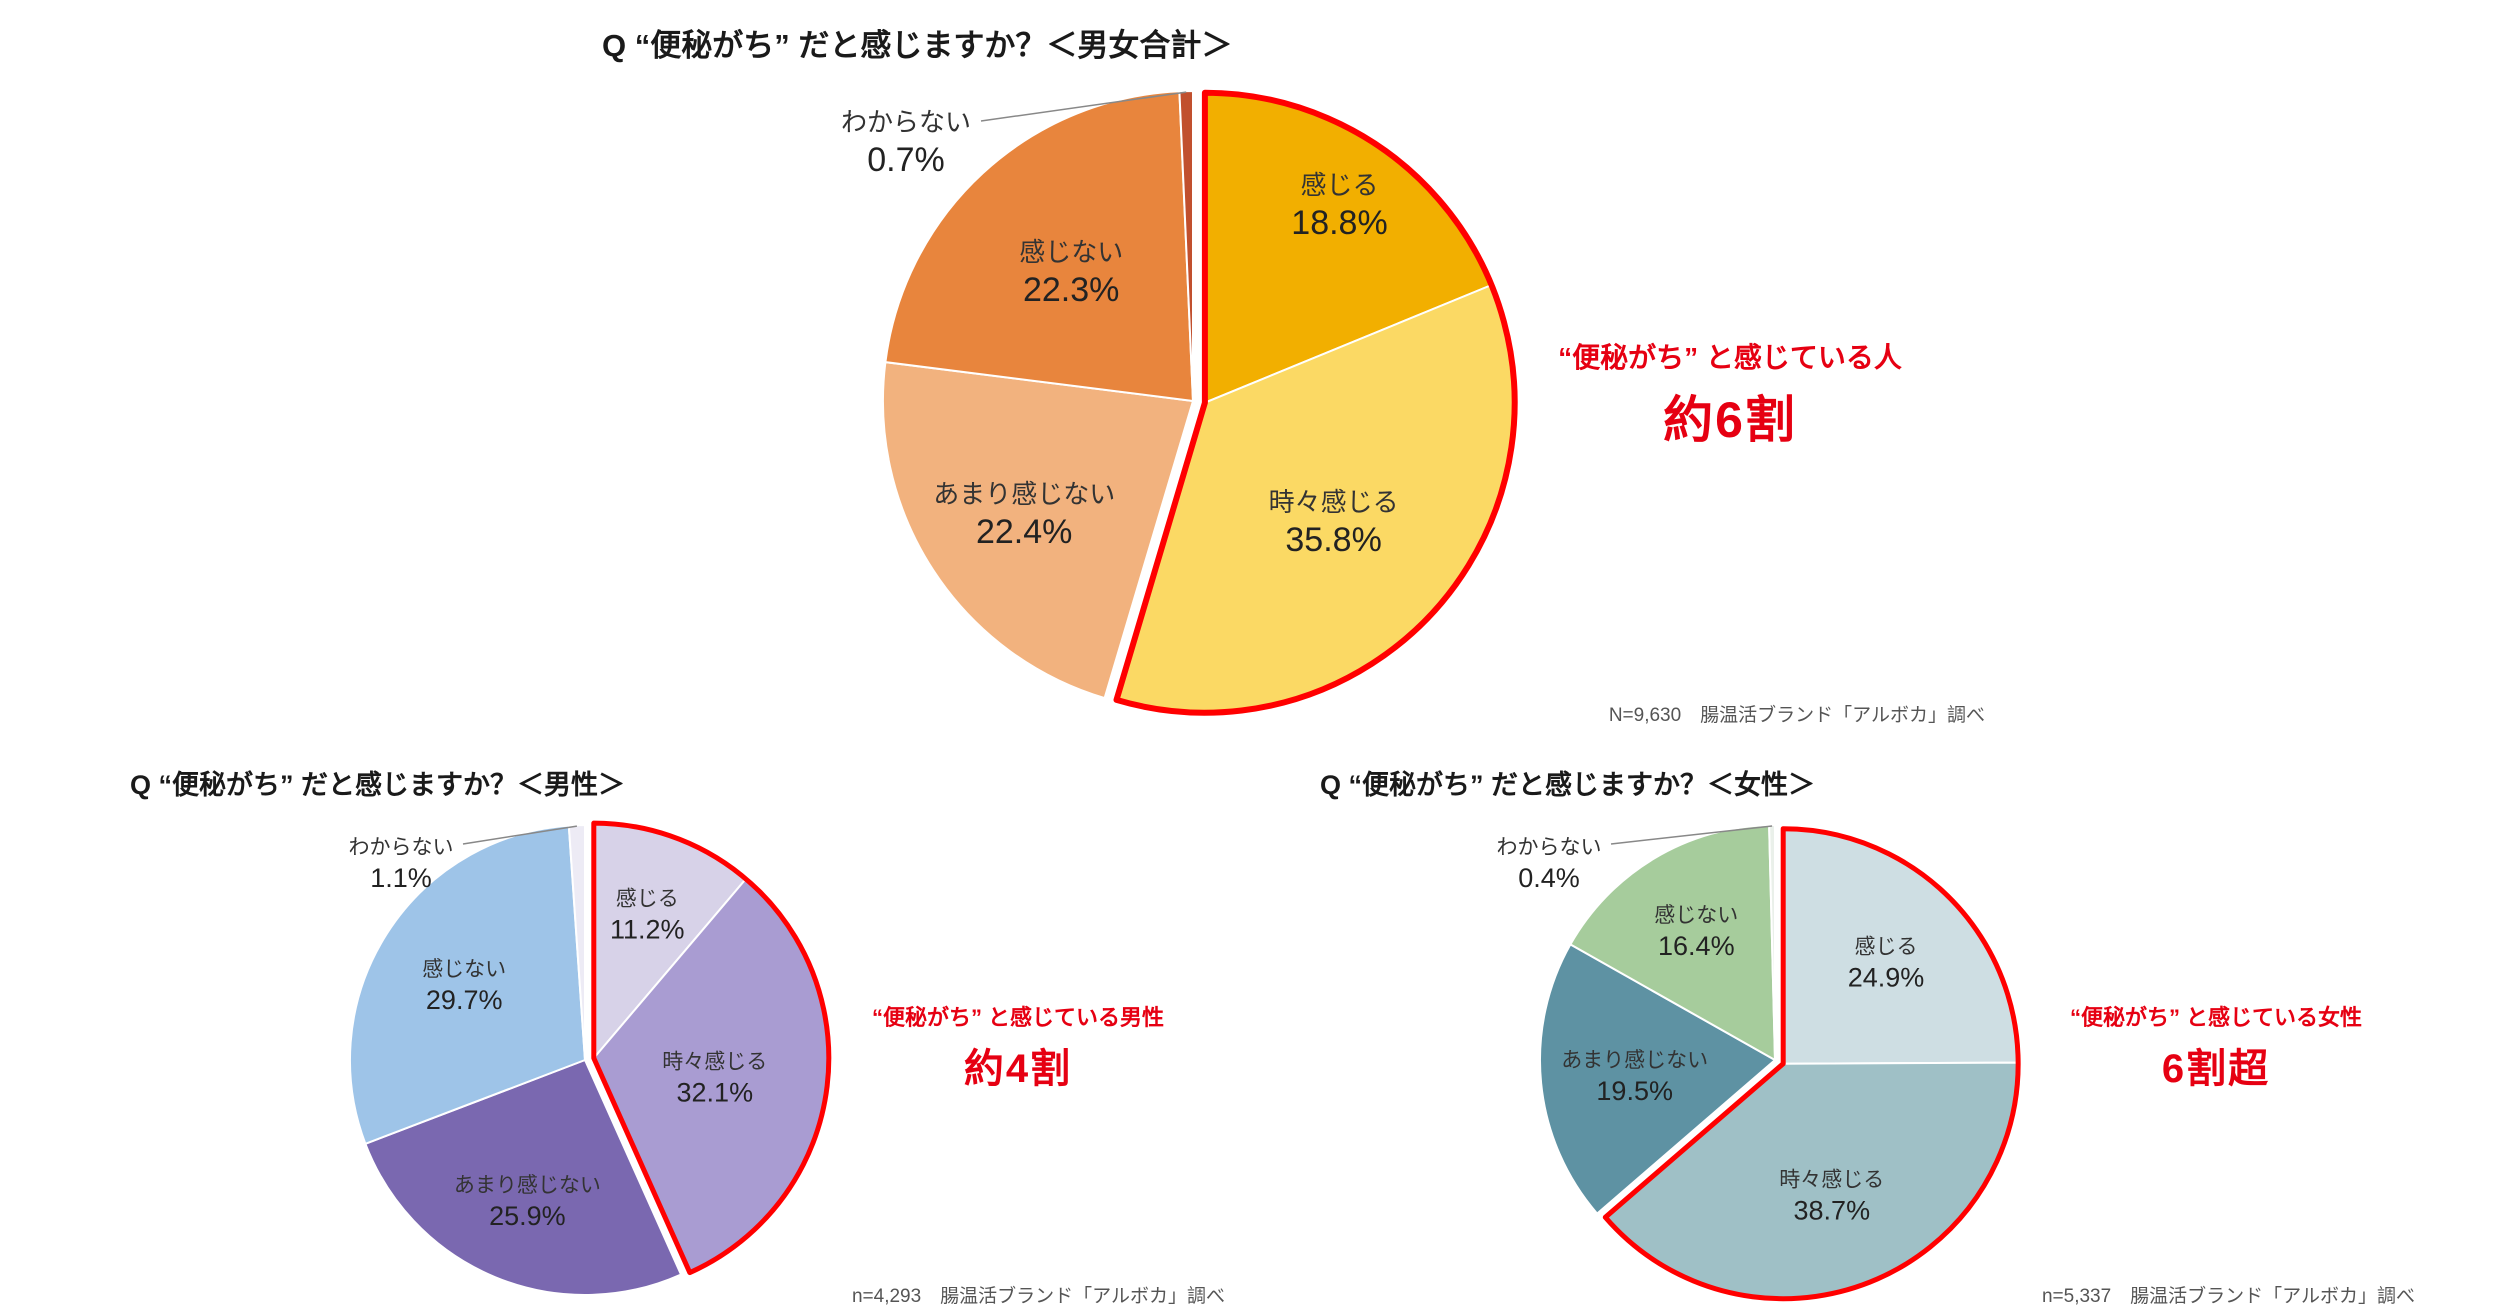 The image size is (2500, 1309). What do you see at coordinates (464, 1000) in the screenshot?
I see `slice-percent: 29.7%` at bounding box center [464, 1000].